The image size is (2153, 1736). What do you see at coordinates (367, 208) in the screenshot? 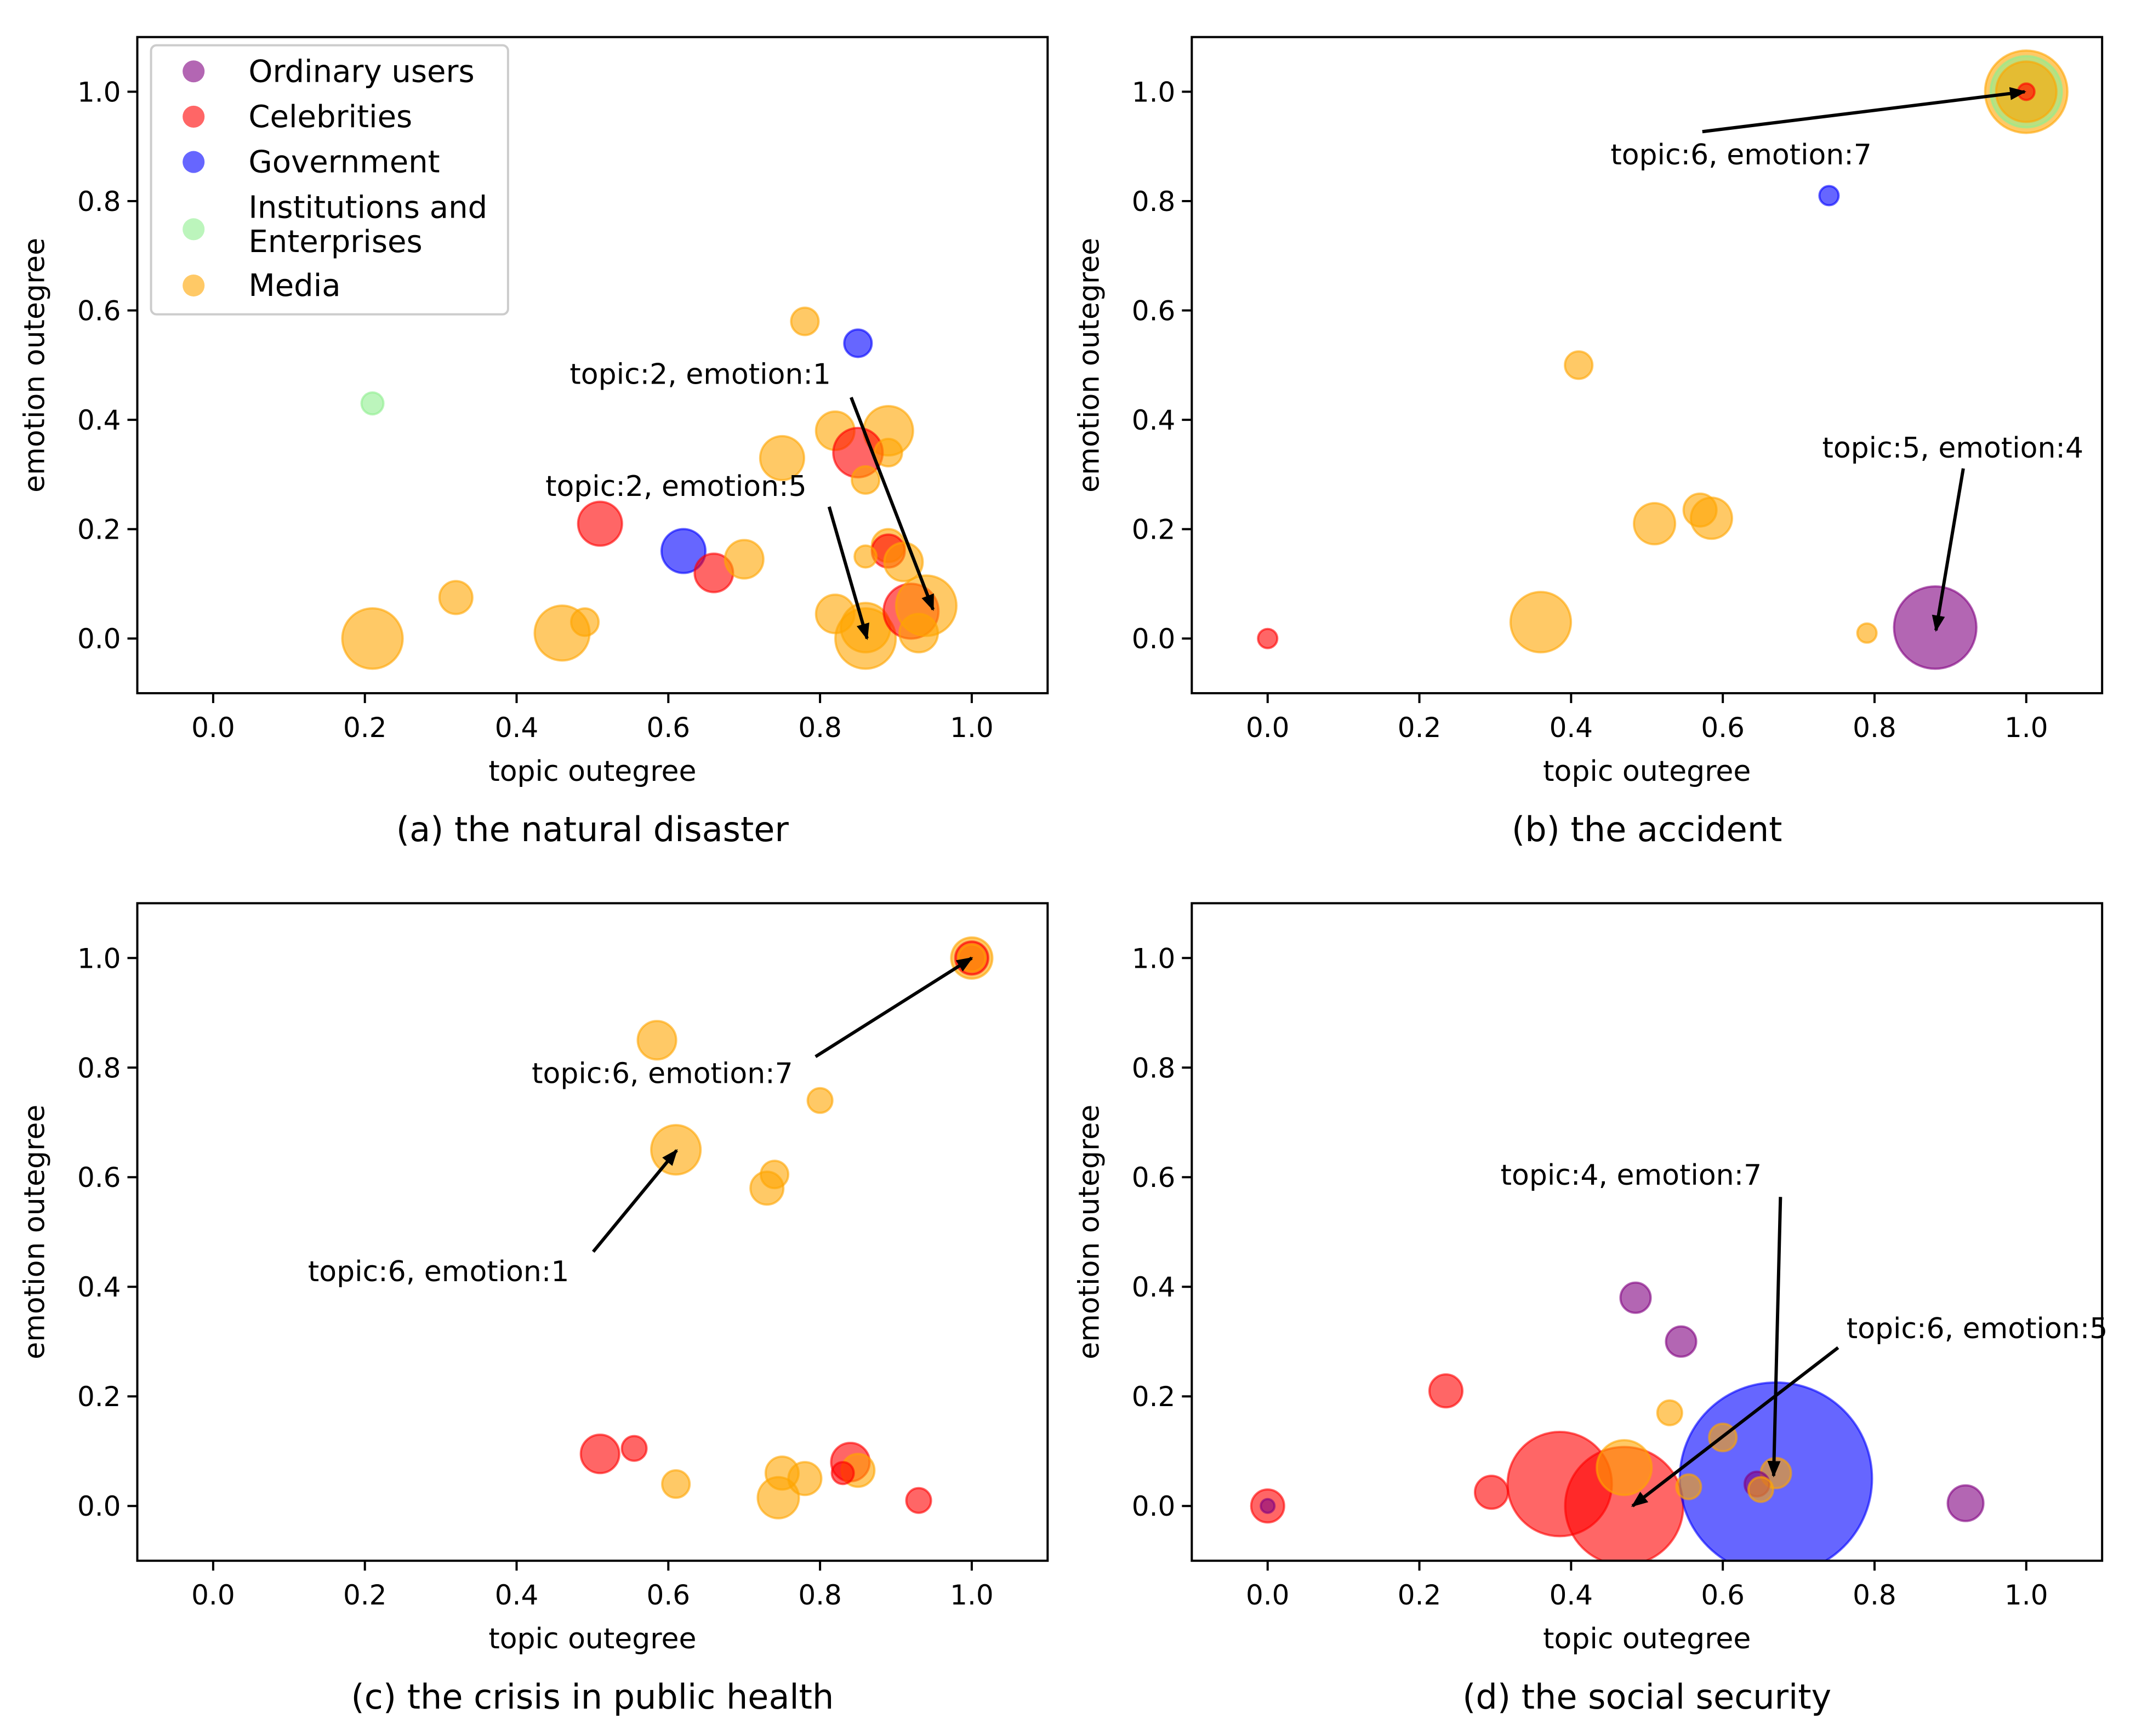
I see `legend-label: Institutions and` at bounding box center [367, 208].